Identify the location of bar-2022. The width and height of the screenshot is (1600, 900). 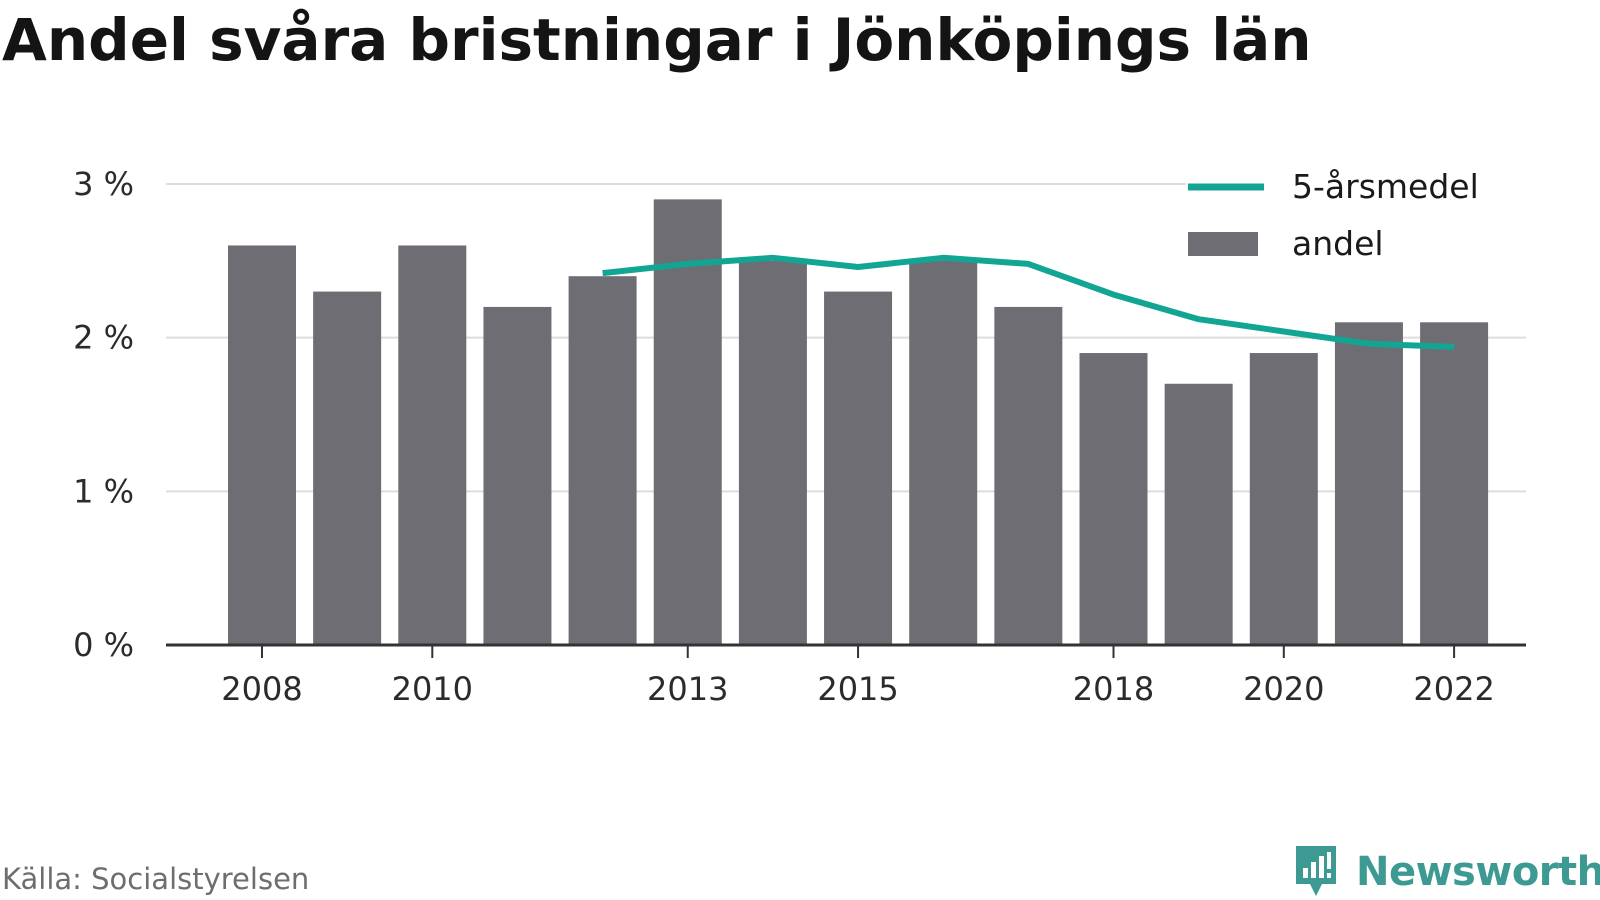
(1454, 483).